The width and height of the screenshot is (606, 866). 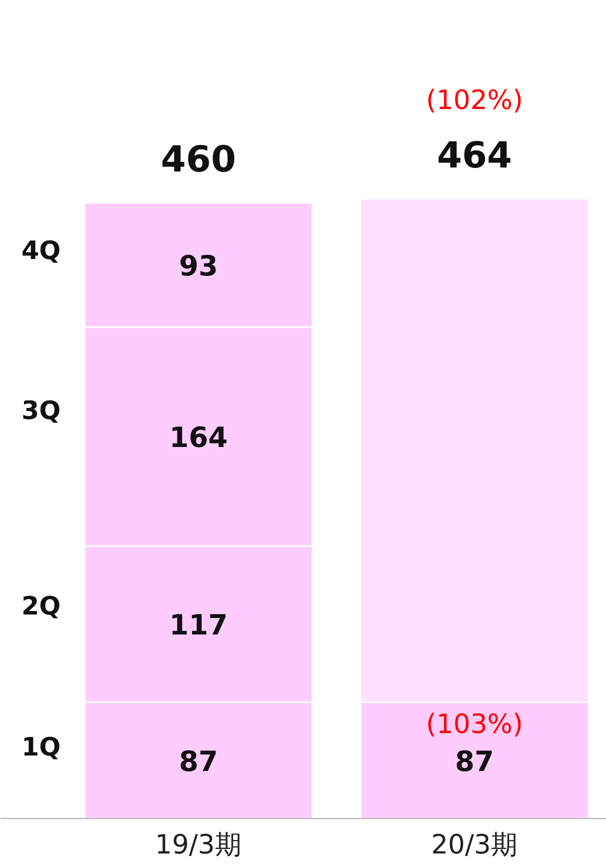 I want to click on data-label: 164, so click(x=198, y=437).